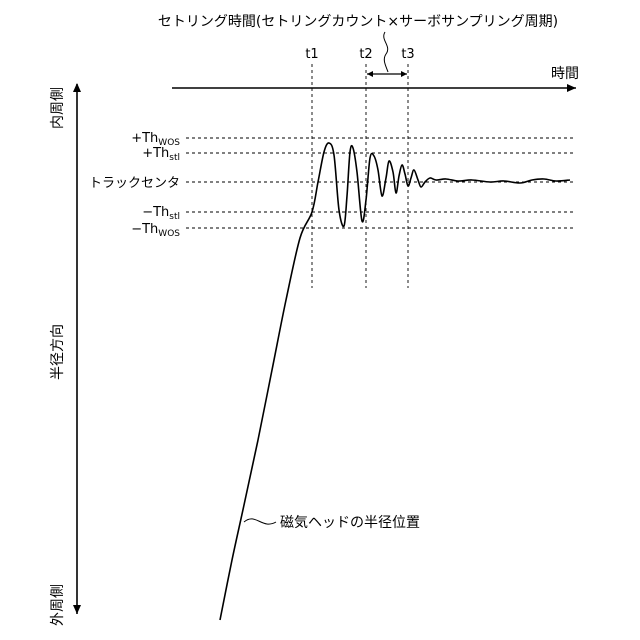  Describe the element at coordinates (155, 230) in the screenshot. I see `threshold-minus-wos-label: −ThWOS` at that location.